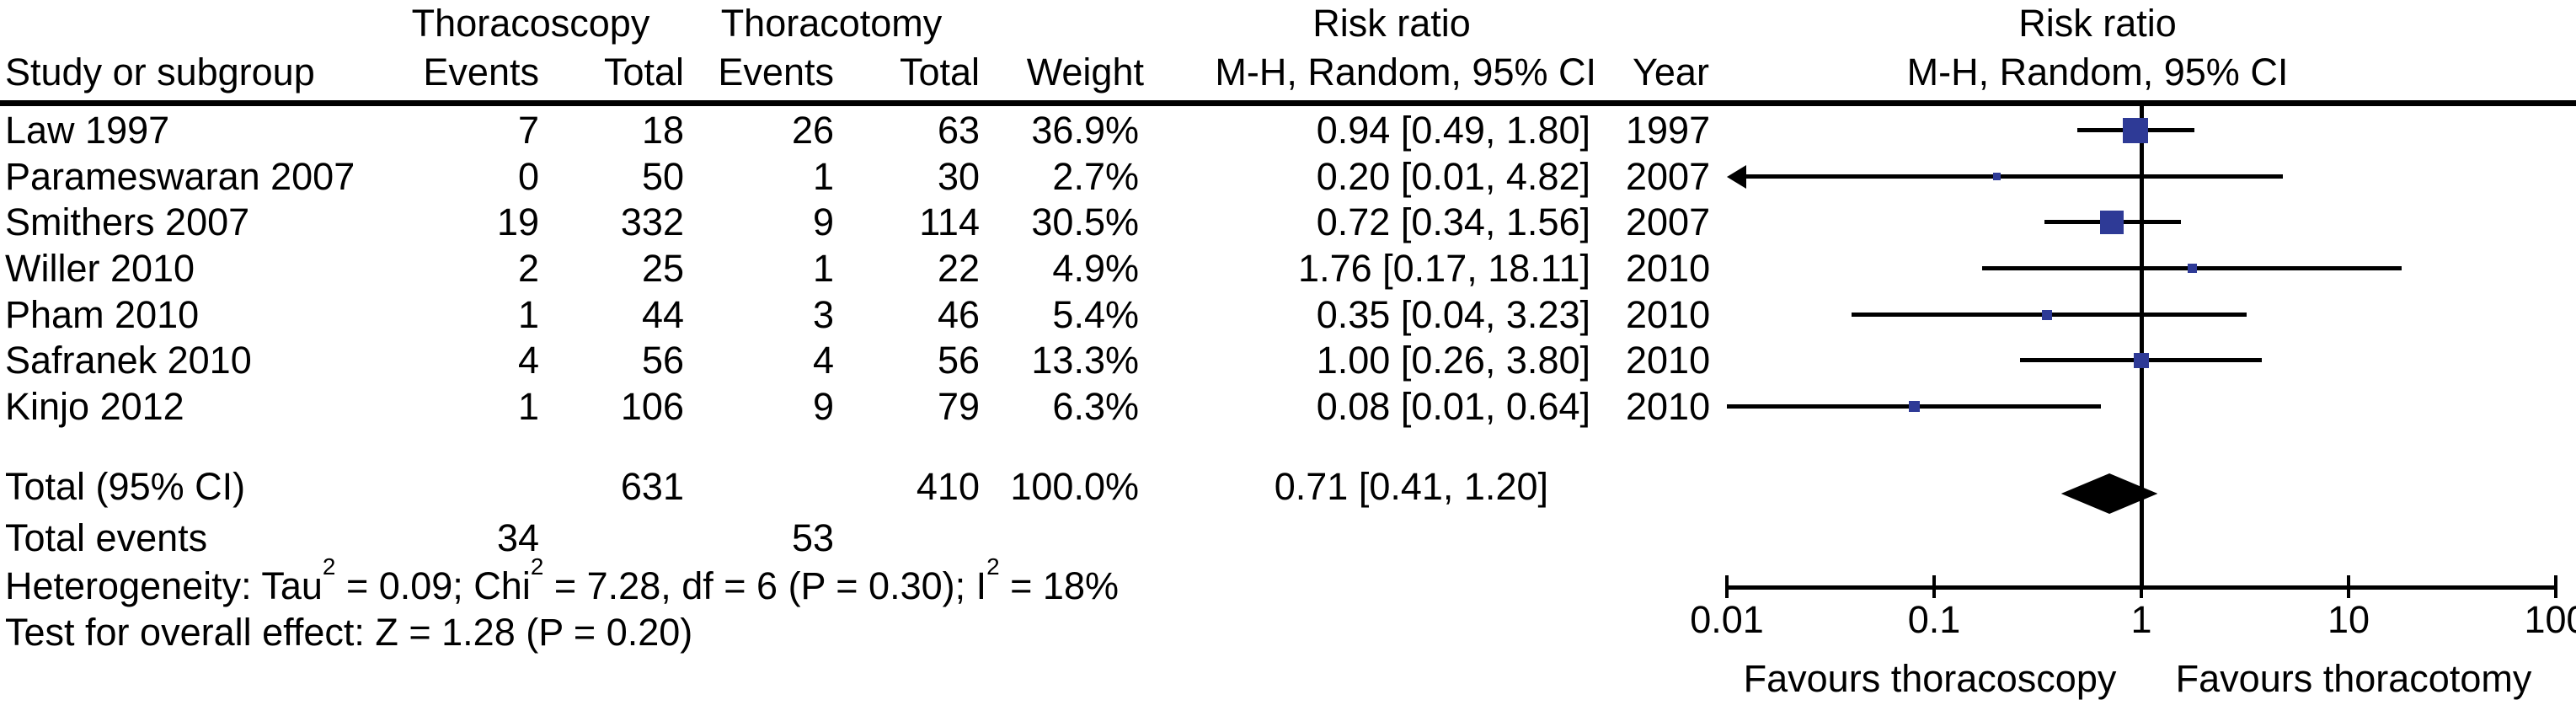 This screenshot has width=2576, height=716. I want to click on events-thoracoscopy-value: 1, so click(528, 314).